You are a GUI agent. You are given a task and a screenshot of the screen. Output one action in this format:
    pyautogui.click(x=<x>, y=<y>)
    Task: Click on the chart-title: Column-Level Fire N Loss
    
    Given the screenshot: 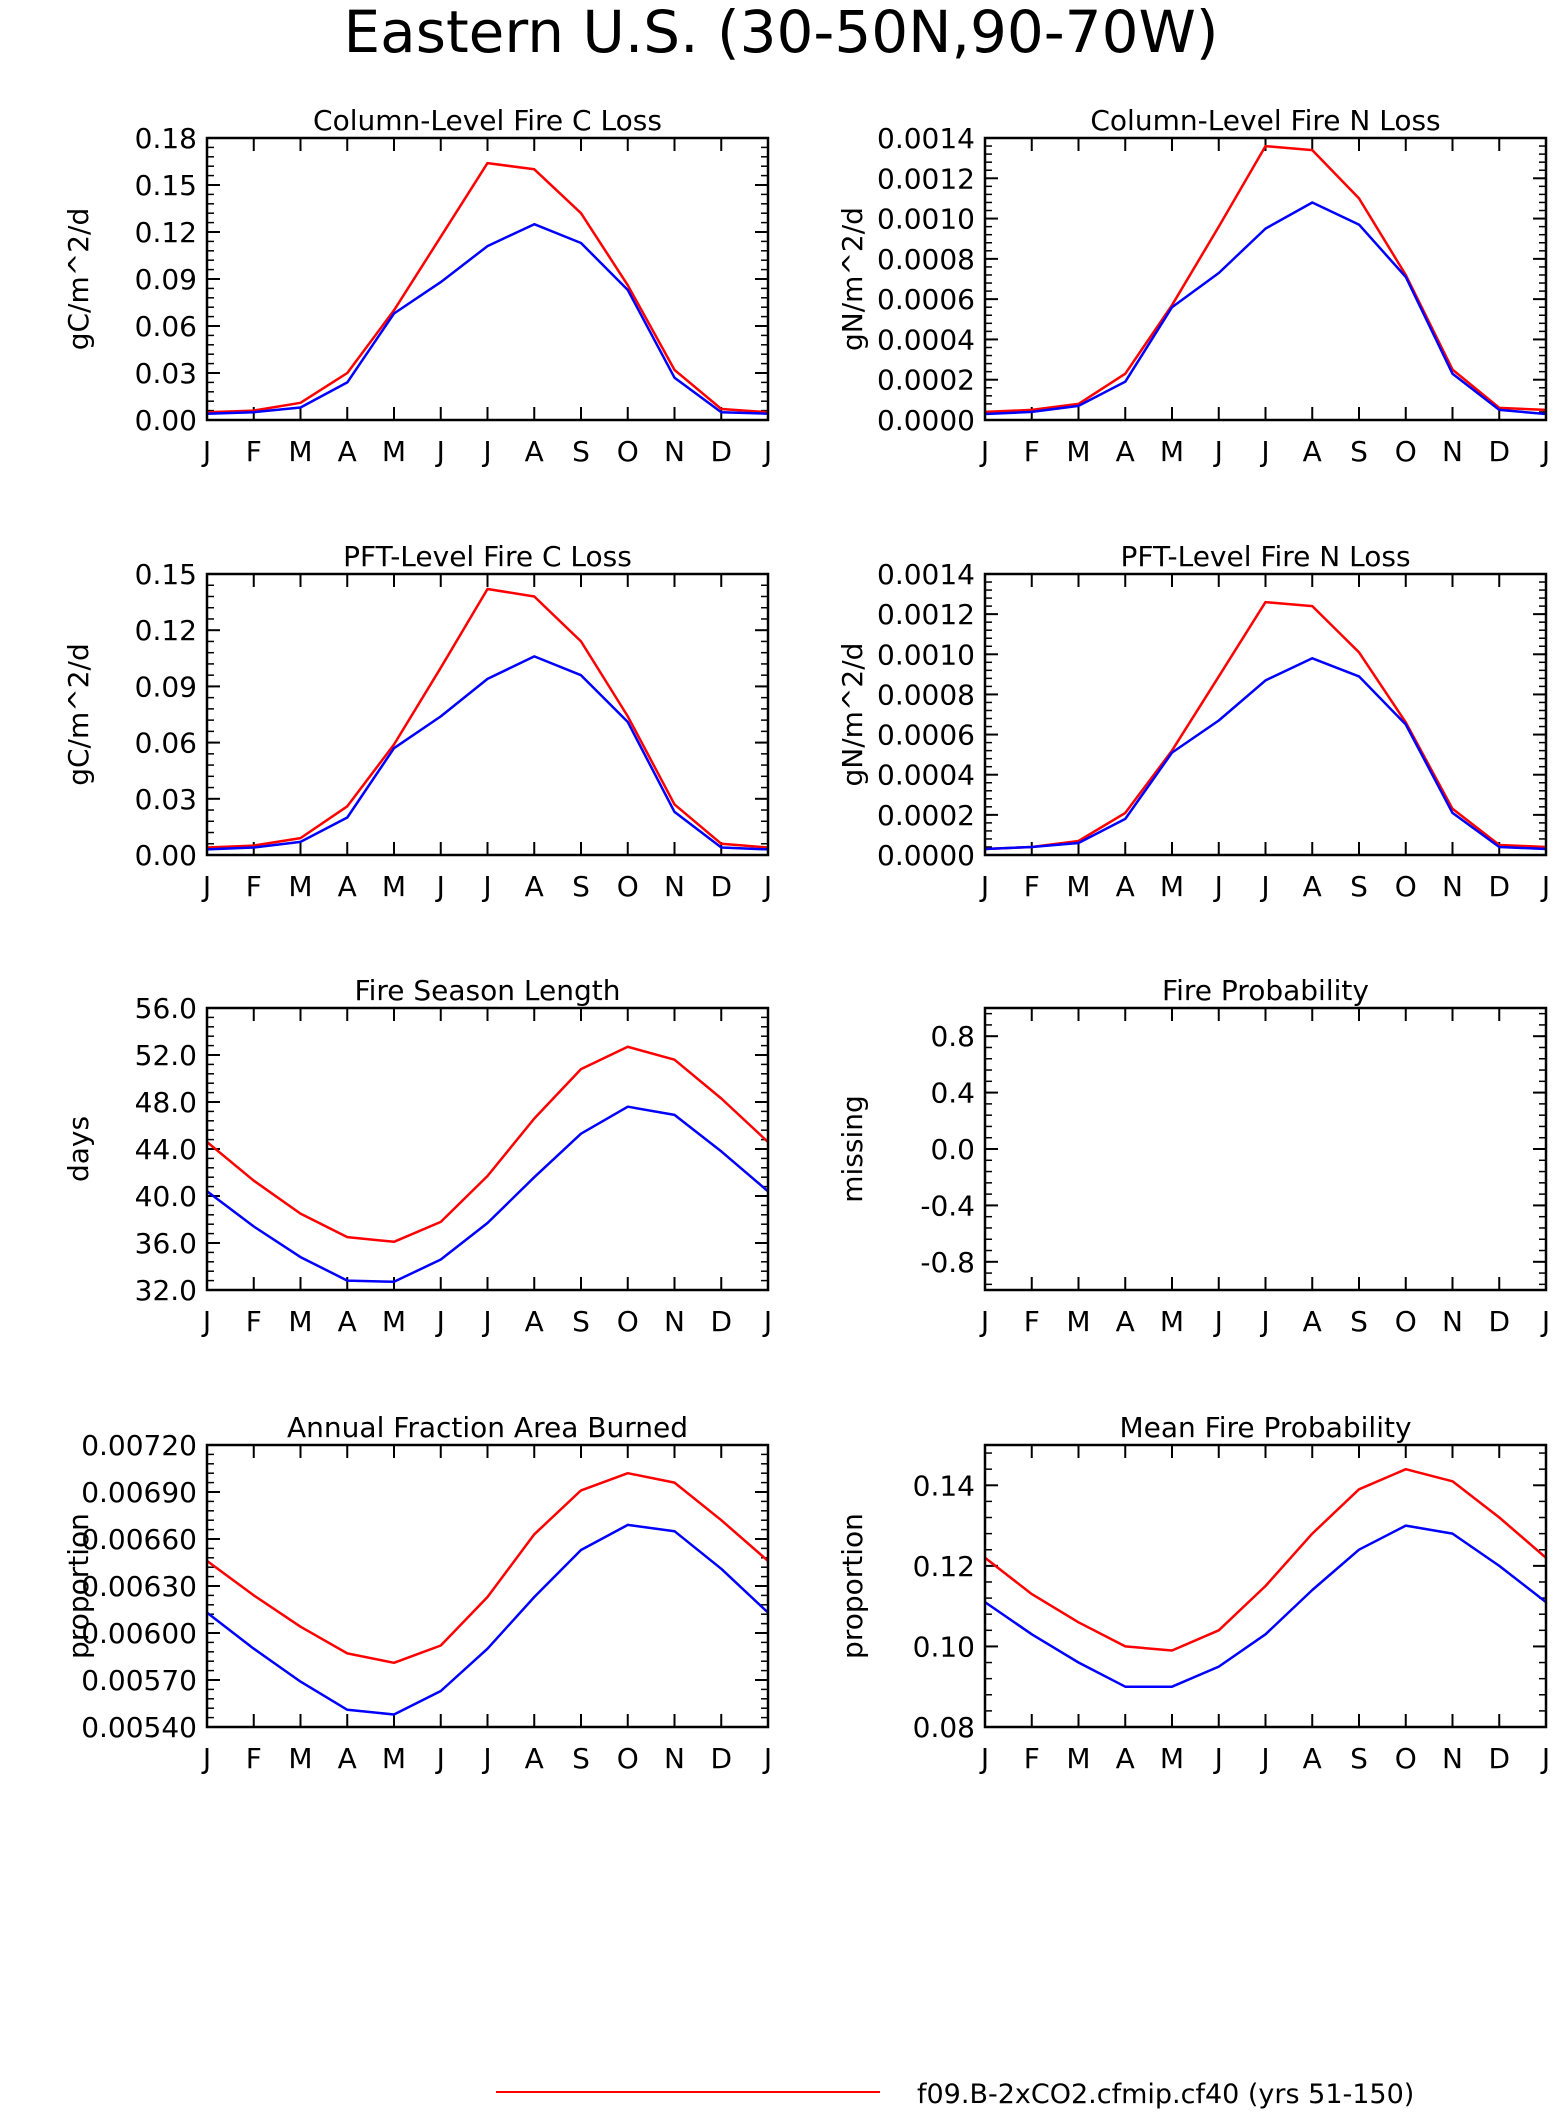 What is the action you would take?
    pyautogui.click(x=1265, y=120)
    